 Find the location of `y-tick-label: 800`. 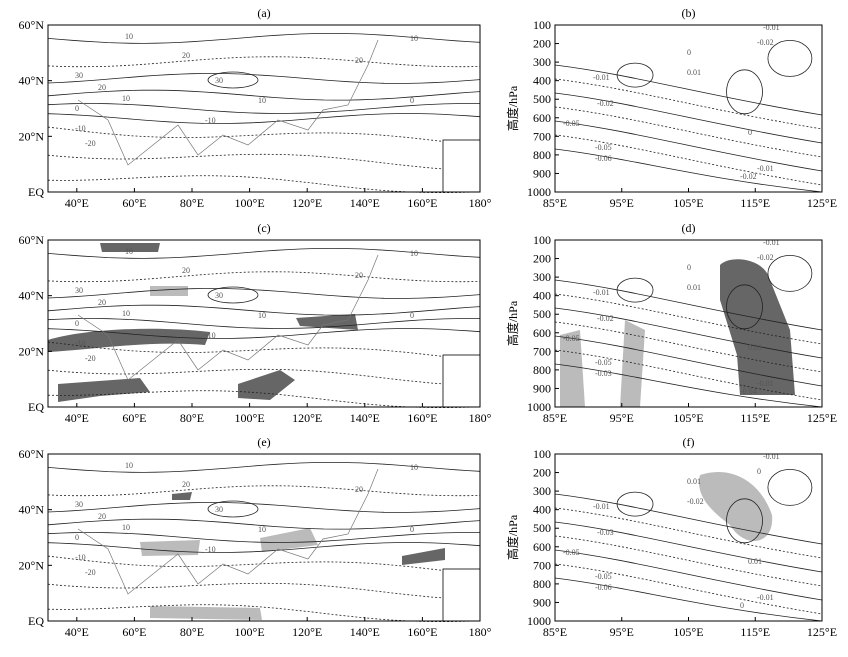

y-tick-label: 800 is located at coordinates (542, 155).